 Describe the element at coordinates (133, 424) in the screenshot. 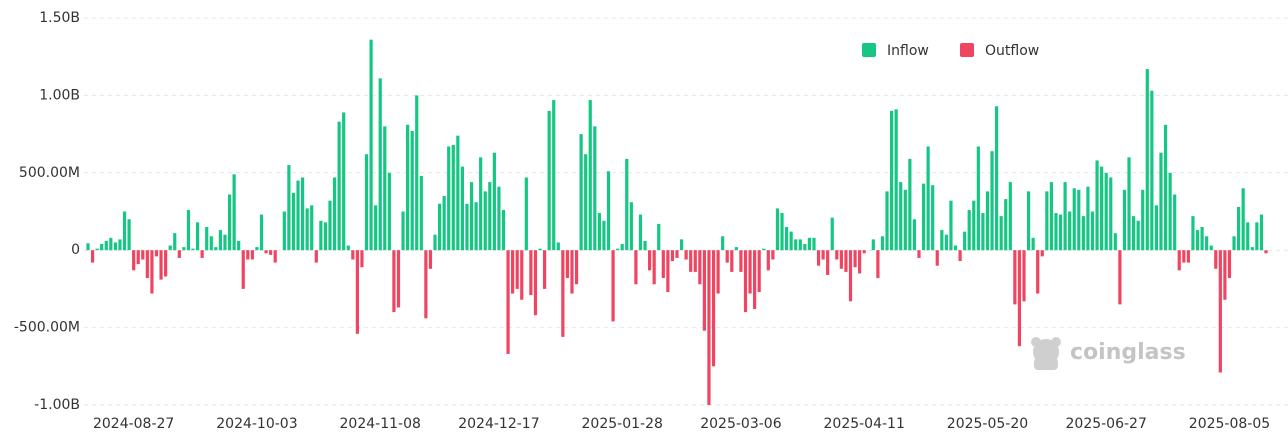

I see `x-tick-label: 2024-08-27` at that location.